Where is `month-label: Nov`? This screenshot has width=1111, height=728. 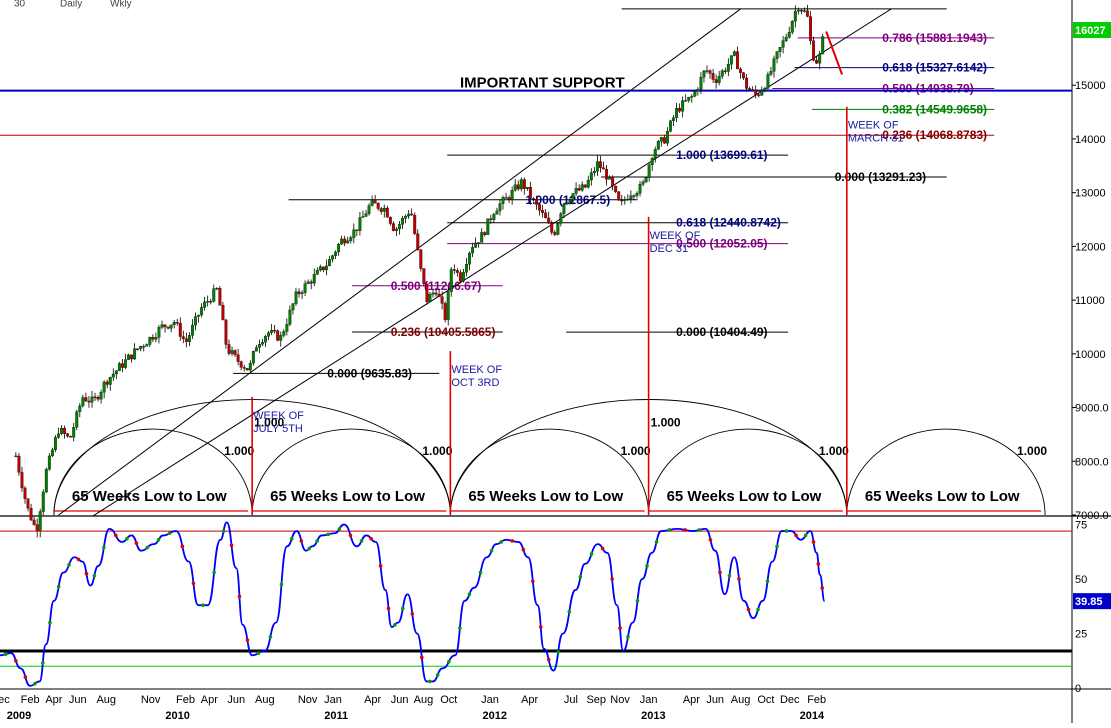
month-label: Nov is located at coordinates (151, 700).